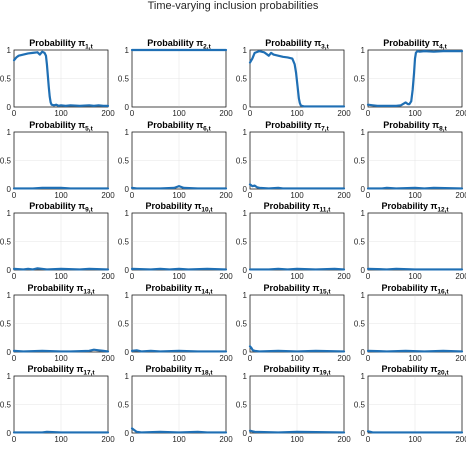 This screenshot has width=466, height=463. Describe the element at coordinates (344, 195) in the screenshot. I see `panel-7-xtick: 200` at that location.